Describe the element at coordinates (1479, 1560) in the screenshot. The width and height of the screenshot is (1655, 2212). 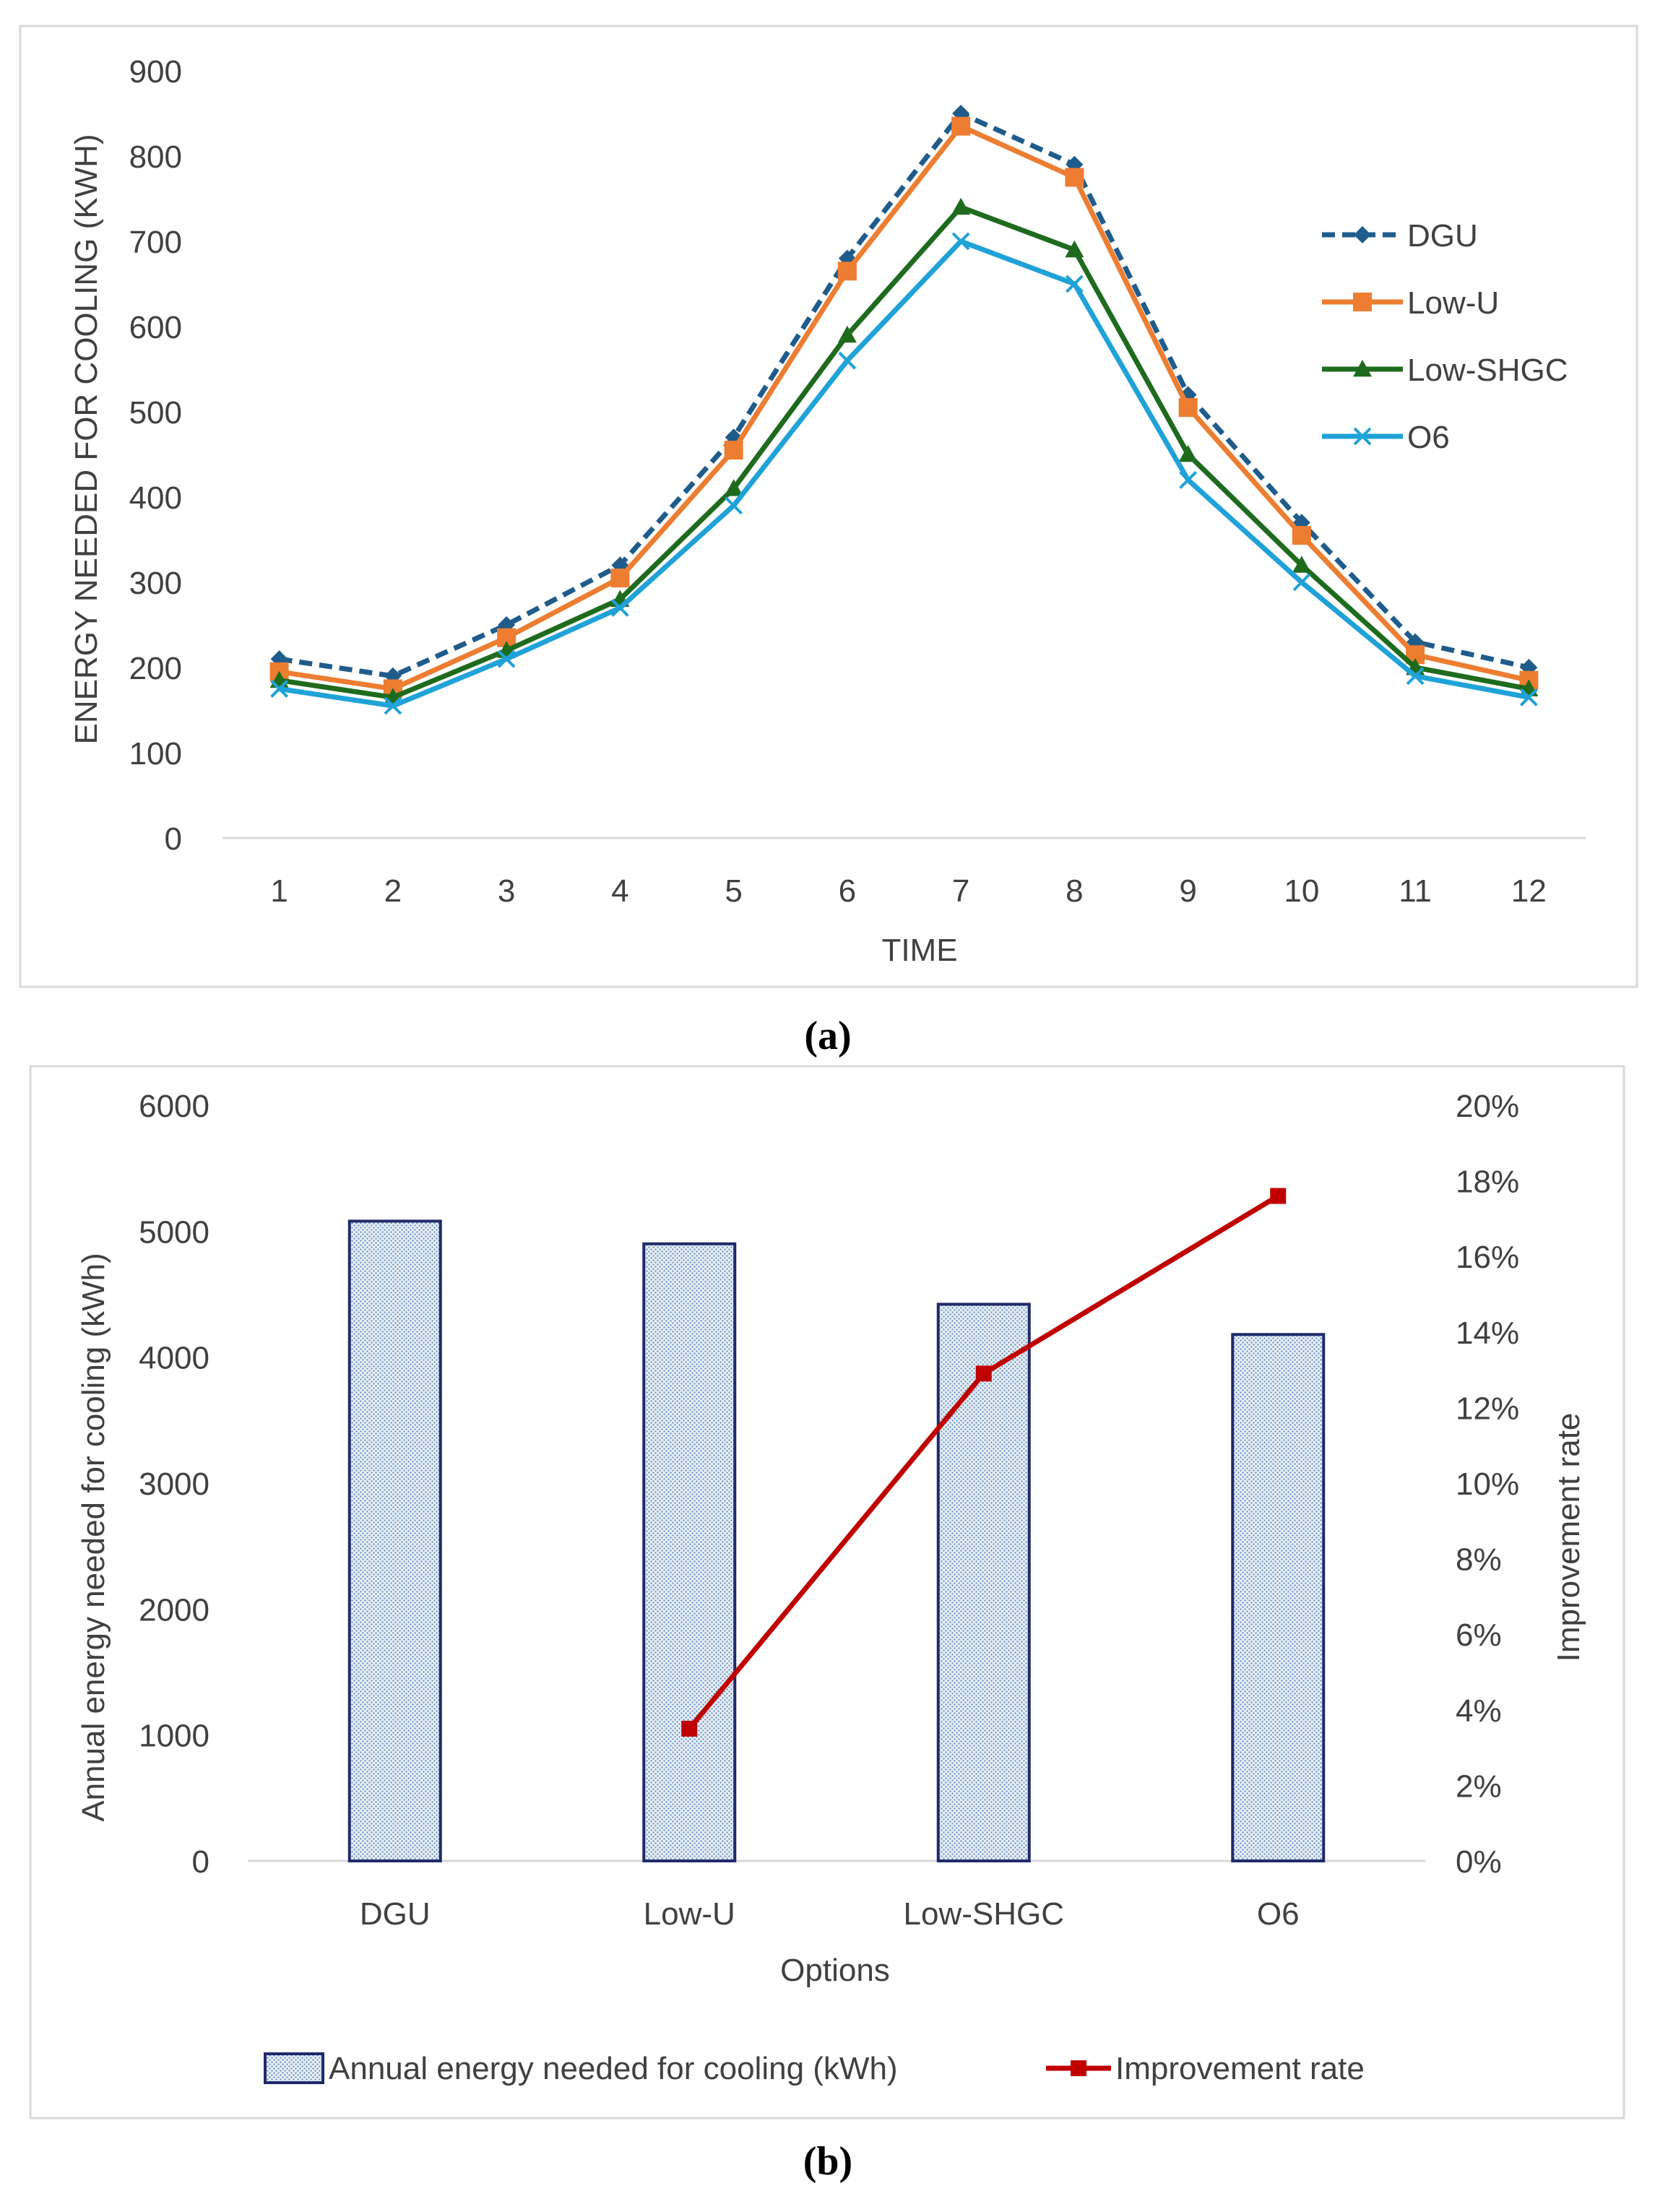
I see `chart-b-y-tick-right: 8%` at that location.